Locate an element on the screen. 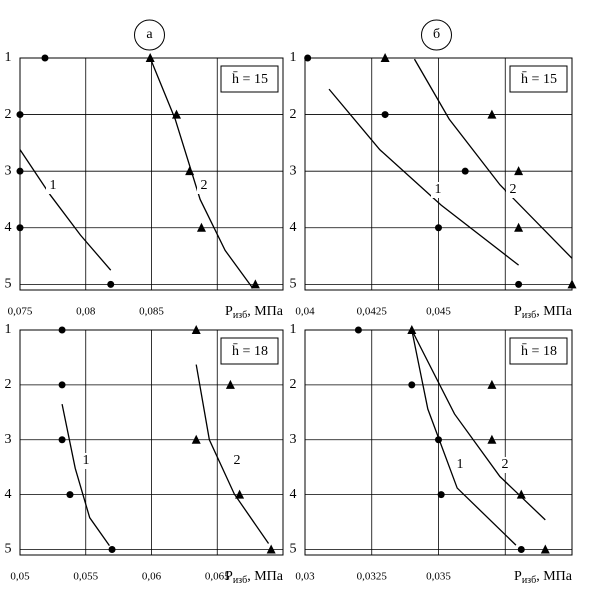 This screenshot has width=591, height=605. panel-label: а is located at coordinates (149, 34).